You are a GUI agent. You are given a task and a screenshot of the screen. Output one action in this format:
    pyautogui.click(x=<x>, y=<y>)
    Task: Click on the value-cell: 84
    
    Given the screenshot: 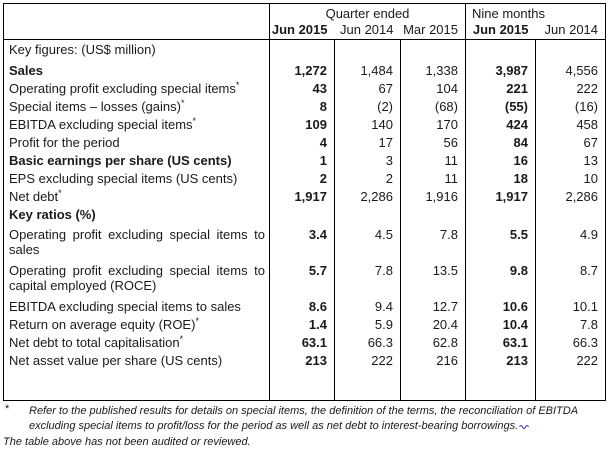 What is the action you would take?
    pyautogui.click(x=500, y=142)
    